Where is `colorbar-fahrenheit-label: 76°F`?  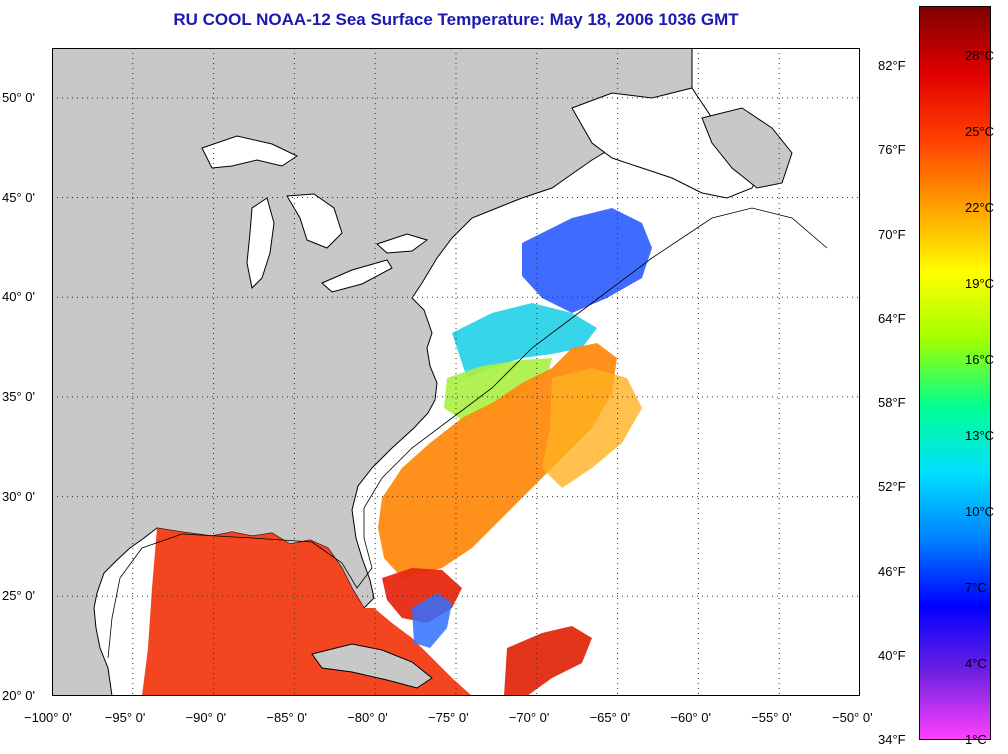
colorbar-fahrenheit-label: 76°F is located at coordinates (892, 150).